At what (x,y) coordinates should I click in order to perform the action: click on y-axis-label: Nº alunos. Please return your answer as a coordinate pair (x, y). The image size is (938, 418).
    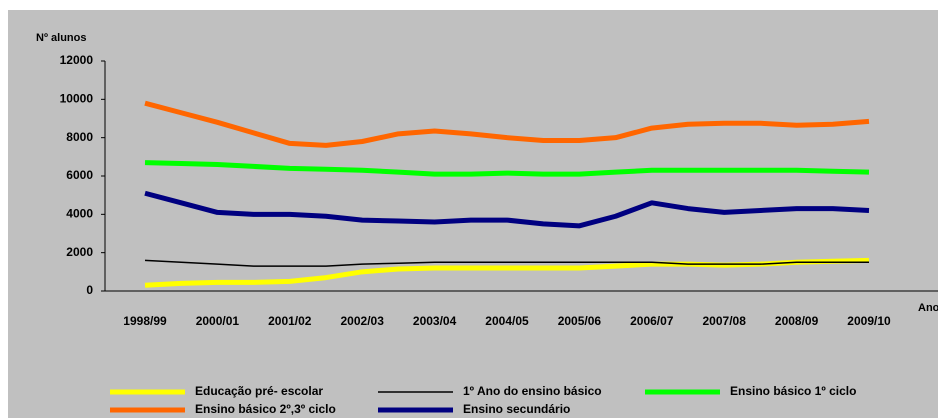
    Looking at the image, I should click on (61, 38).